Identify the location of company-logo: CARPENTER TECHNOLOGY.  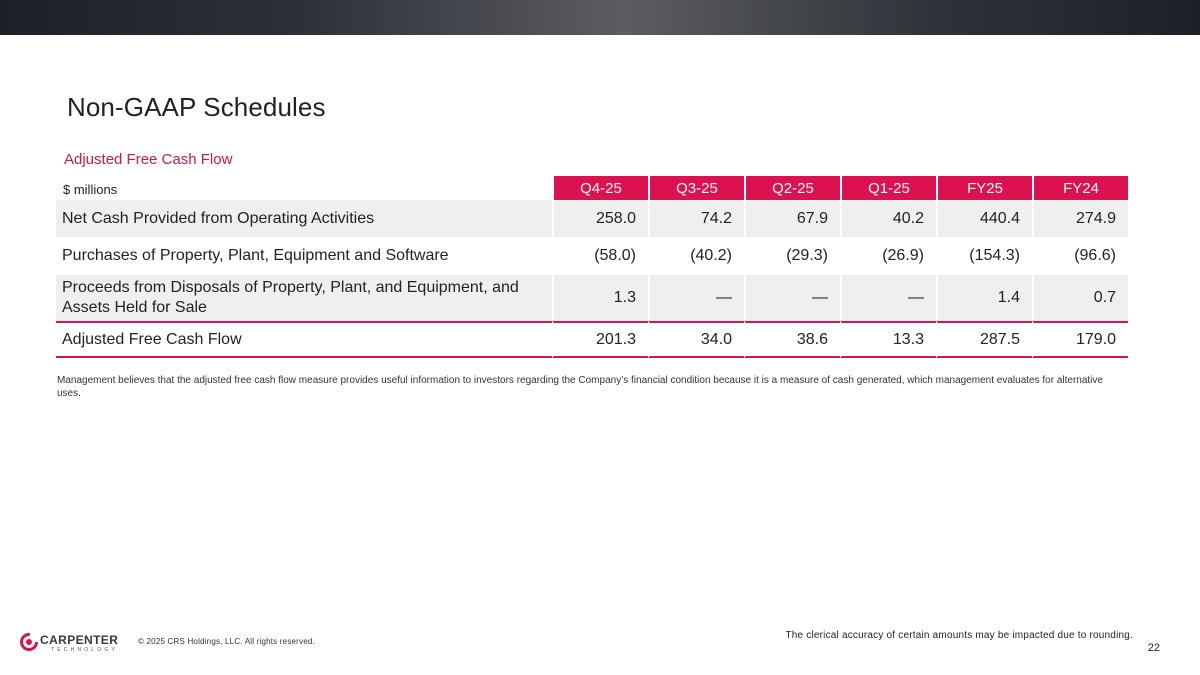
(71, 643).